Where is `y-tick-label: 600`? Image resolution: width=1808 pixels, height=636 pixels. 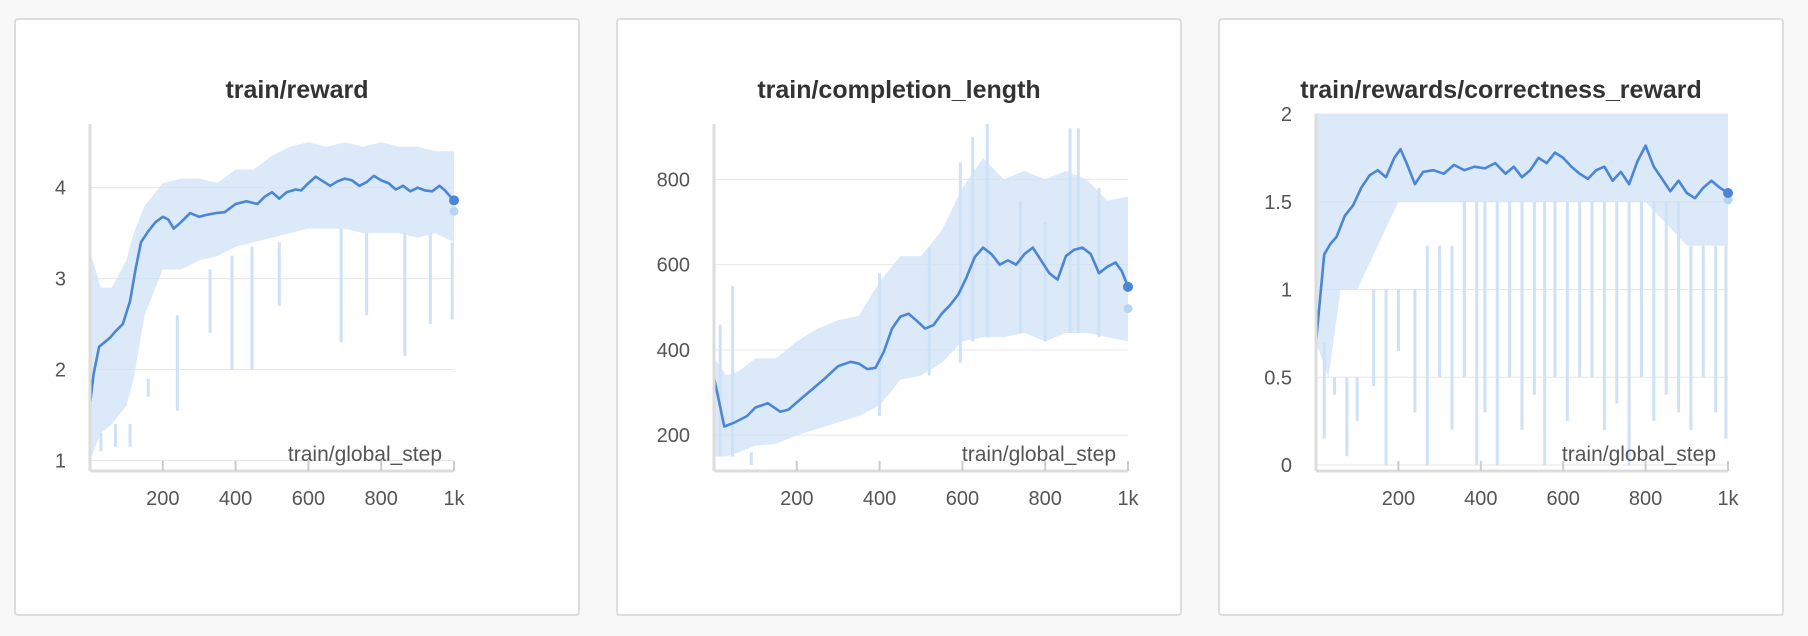 y-tick-label: 600 is located at coordinates (673, 266).